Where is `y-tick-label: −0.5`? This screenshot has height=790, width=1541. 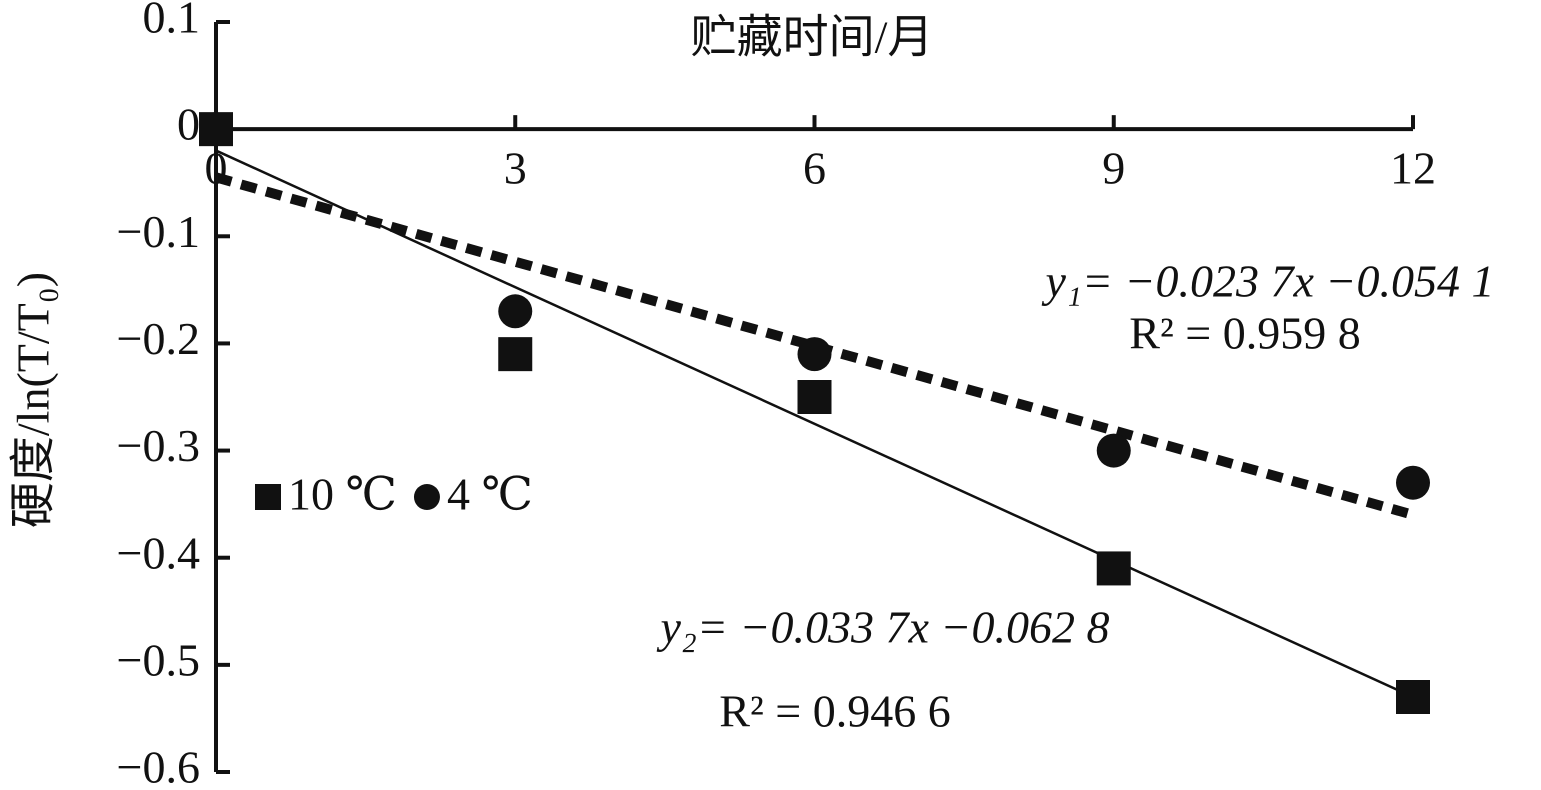 y-tick-label: −0.5 is located at coordinates (158, 659).